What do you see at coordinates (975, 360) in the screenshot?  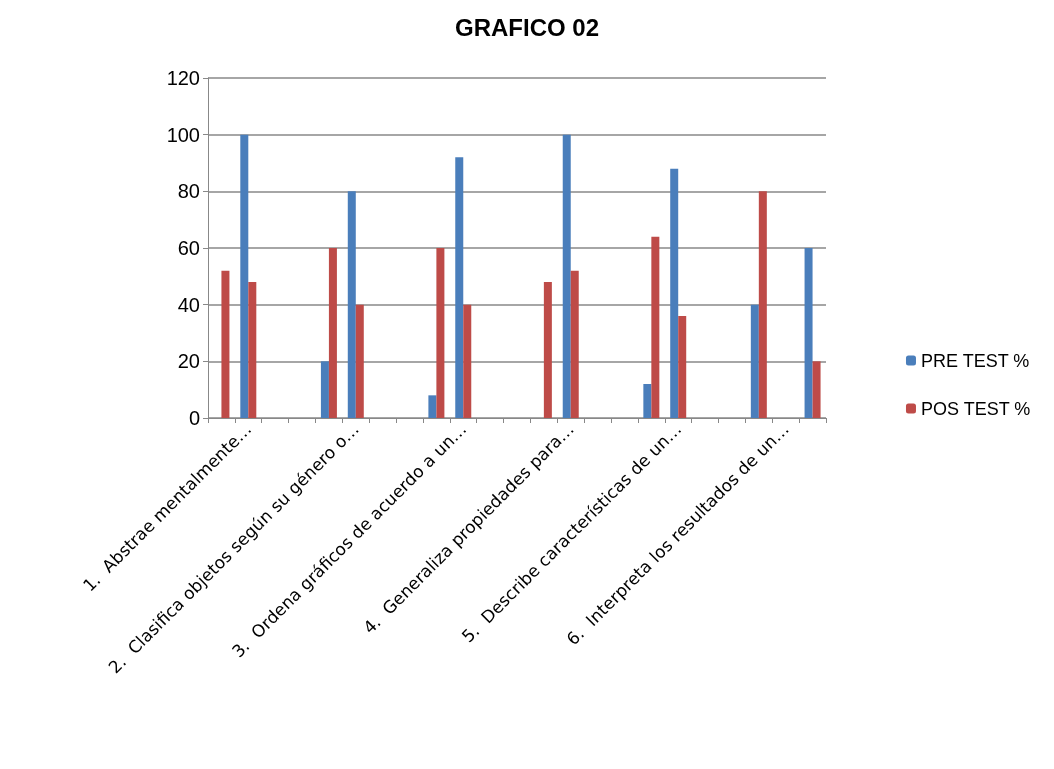 I see `legend-label: PRE TEST %` at bounding box center [975, 360].